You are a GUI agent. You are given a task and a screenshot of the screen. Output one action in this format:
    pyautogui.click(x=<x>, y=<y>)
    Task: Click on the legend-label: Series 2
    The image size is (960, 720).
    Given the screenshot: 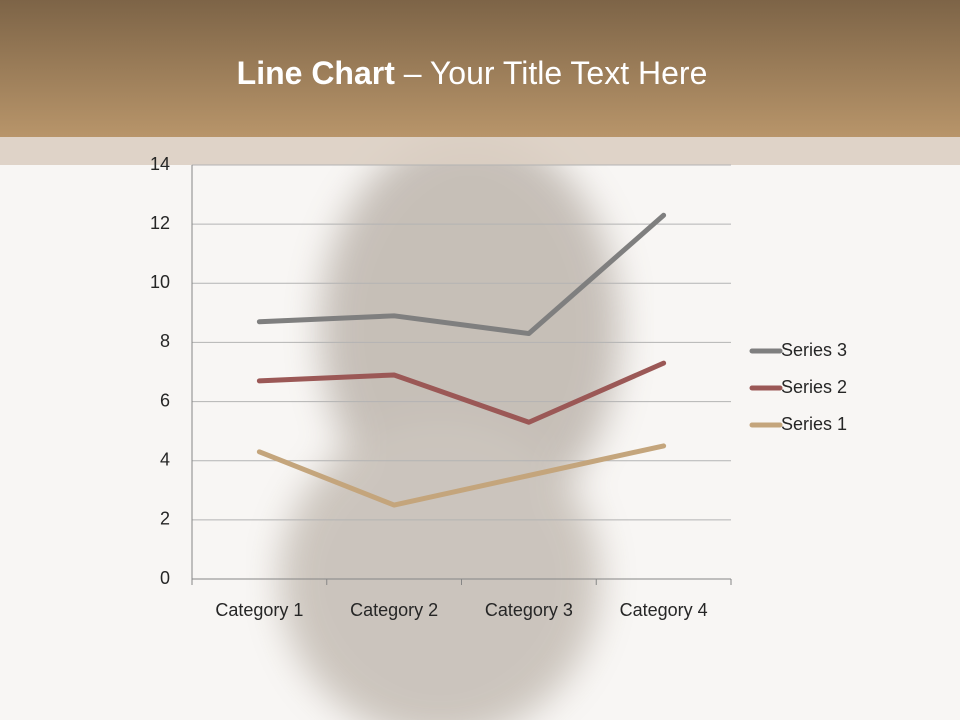 What is the action you would take?
    pyautogui.click(x=814, y=387)
    